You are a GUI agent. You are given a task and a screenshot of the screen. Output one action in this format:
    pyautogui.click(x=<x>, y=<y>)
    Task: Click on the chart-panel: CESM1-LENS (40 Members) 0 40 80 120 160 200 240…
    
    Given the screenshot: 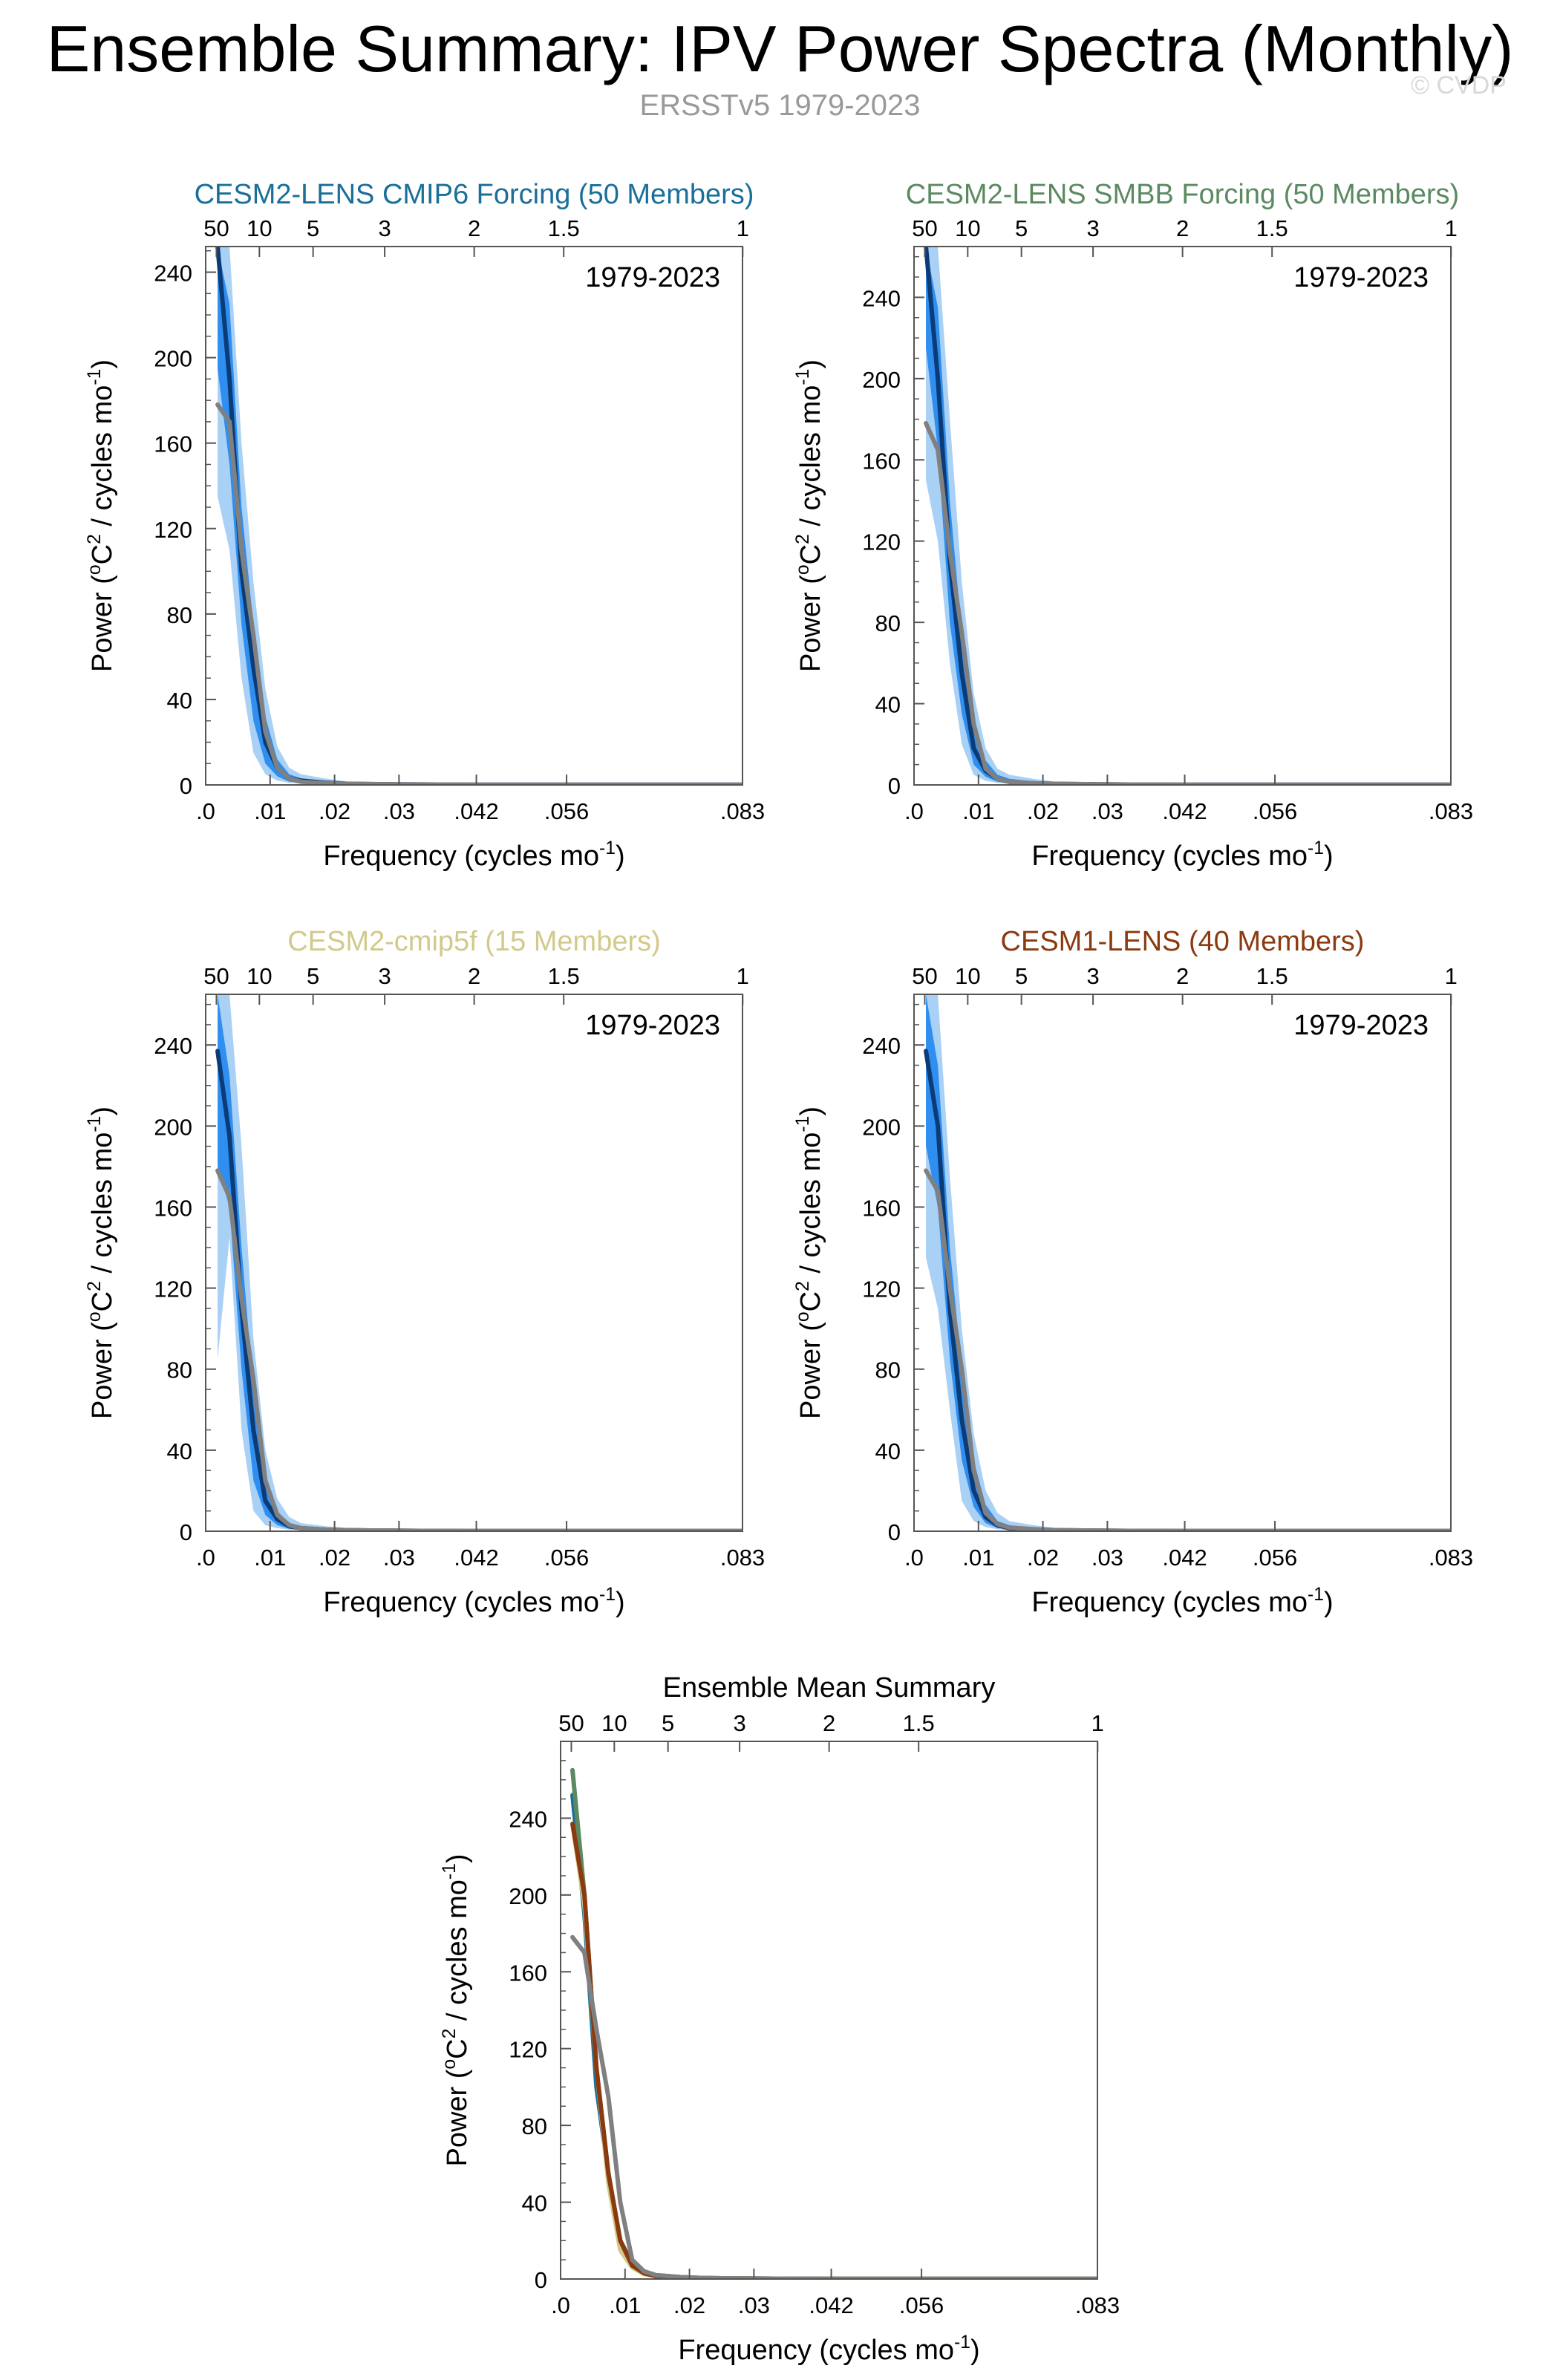 What is the action you would take?
    pyautogui.click(x=1133, y=1272)
    